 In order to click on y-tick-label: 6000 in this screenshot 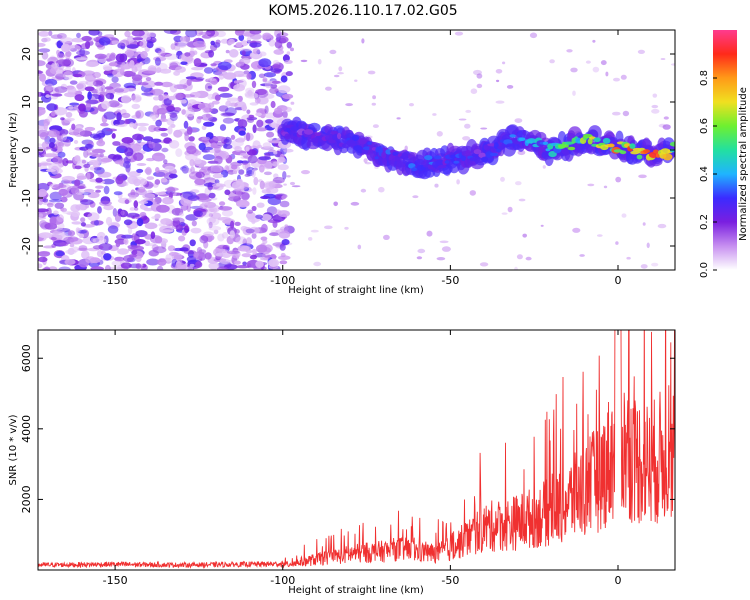, I will do `click(26, 358)`.